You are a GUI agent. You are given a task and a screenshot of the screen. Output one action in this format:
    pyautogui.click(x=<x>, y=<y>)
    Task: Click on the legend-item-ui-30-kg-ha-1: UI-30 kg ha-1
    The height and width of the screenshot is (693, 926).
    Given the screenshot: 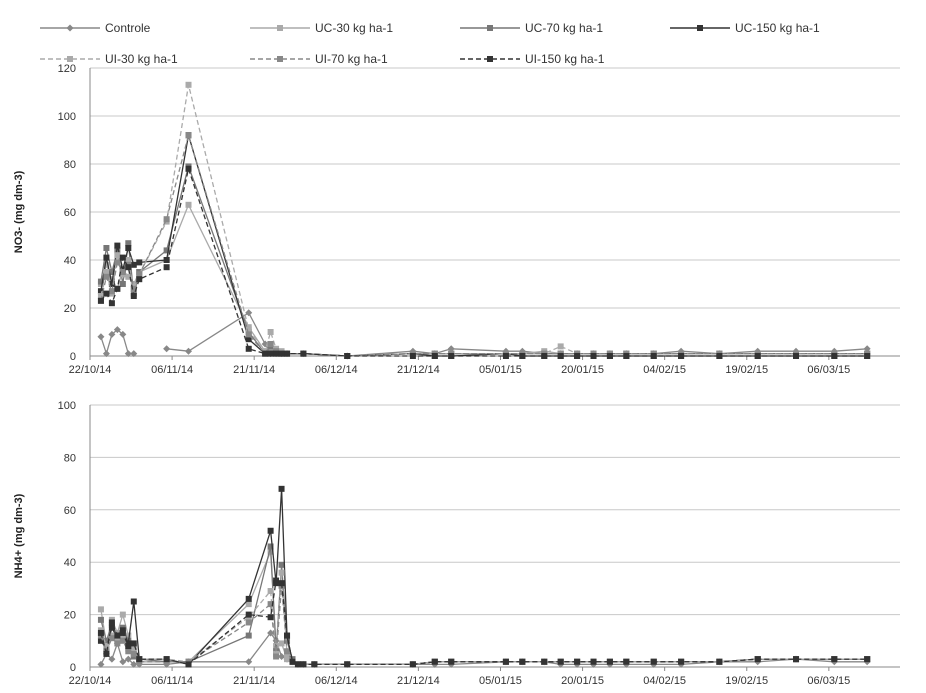 What is the action you would take?
    pyautogui.click(x=109, y=59)
    